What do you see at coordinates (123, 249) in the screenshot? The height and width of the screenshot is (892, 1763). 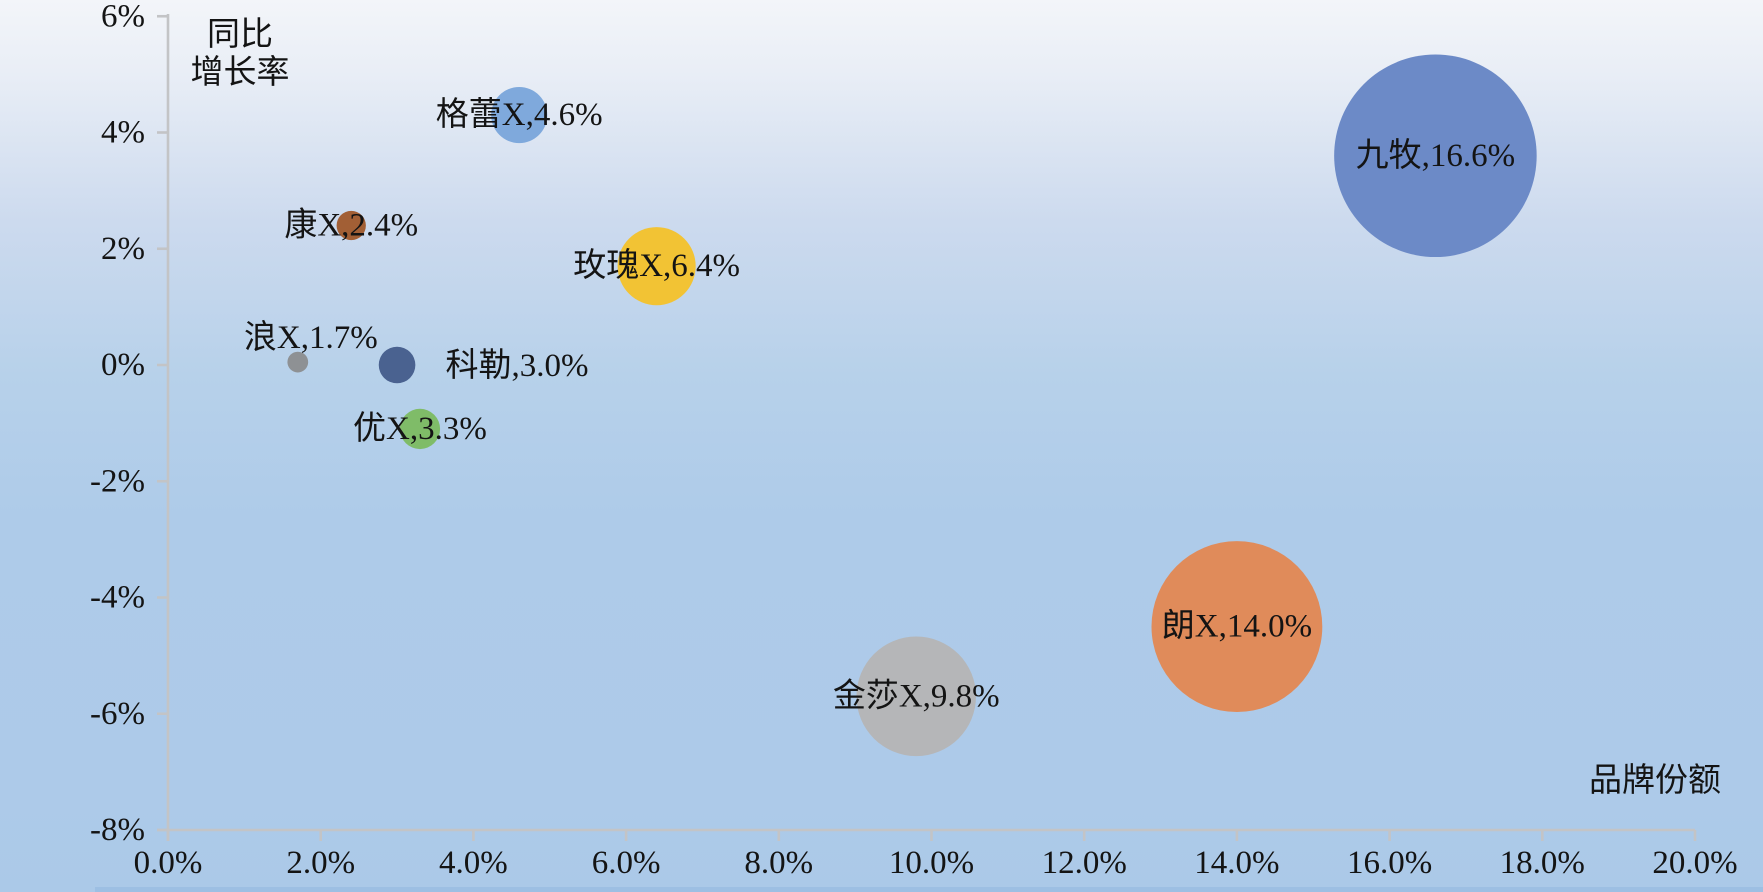 I see `y-tick-label-2%: 2%` at bounding box center [123, 249].